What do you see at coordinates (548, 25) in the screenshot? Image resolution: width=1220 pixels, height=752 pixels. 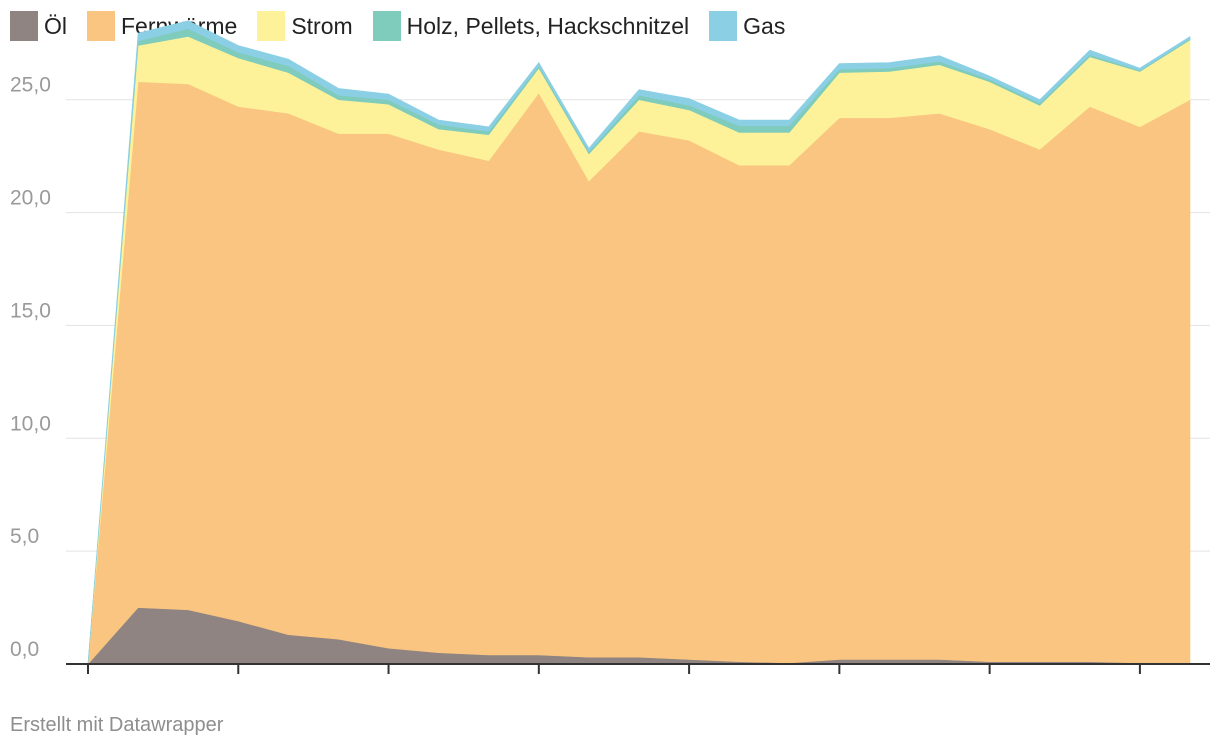 I see `legend-label-holz: Holz, Pellets, Hackschnitzel` at bounding box center [548, 25].